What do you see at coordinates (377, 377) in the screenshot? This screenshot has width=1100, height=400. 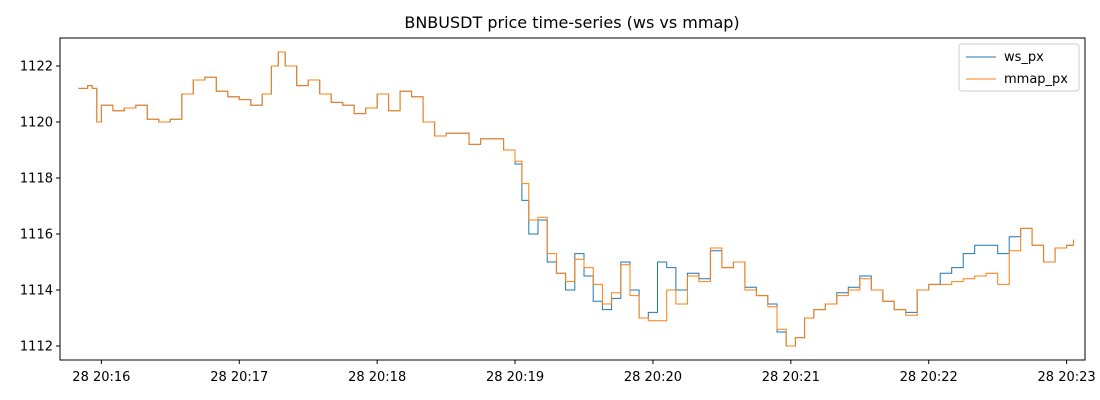 I see `x-tick-label: 28 20:18` at bounding box center [377, 377].